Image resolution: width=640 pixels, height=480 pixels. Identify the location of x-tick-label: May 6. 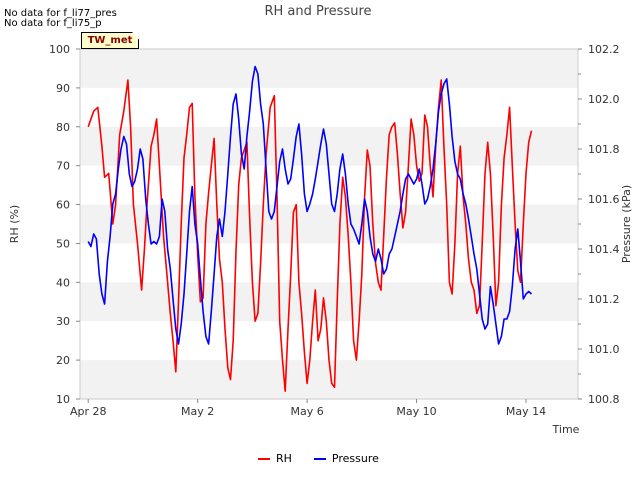
(306, 411).